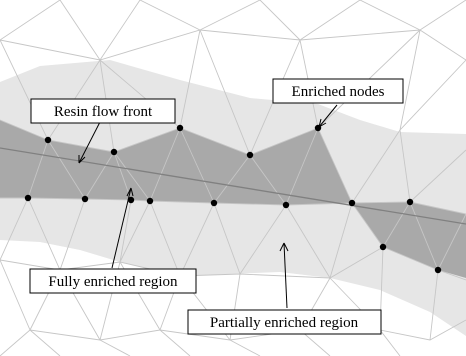 The width and height of the screenshot is (466, 356). Describe the element at coordinates (121, 228) in the screenshot. I see `fully-enriched-region-arrow` at that location.